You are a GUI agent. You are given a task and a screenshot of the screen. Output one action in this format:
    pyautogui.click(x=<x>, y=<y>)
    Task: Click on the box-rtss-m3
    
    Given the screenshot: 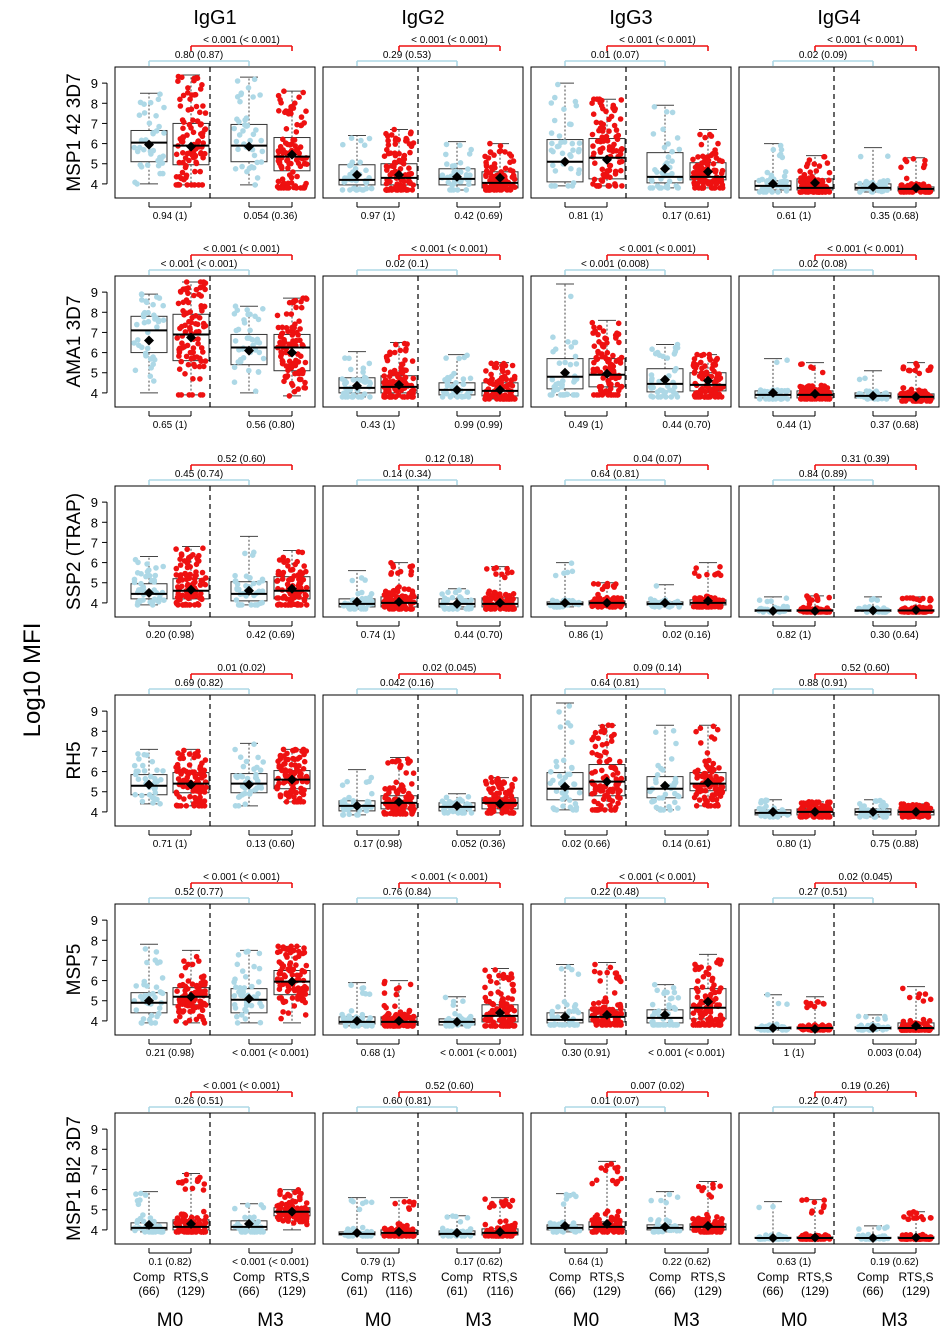 What is the action you would take?
    pyautogui.click(x=916, y=175)
    